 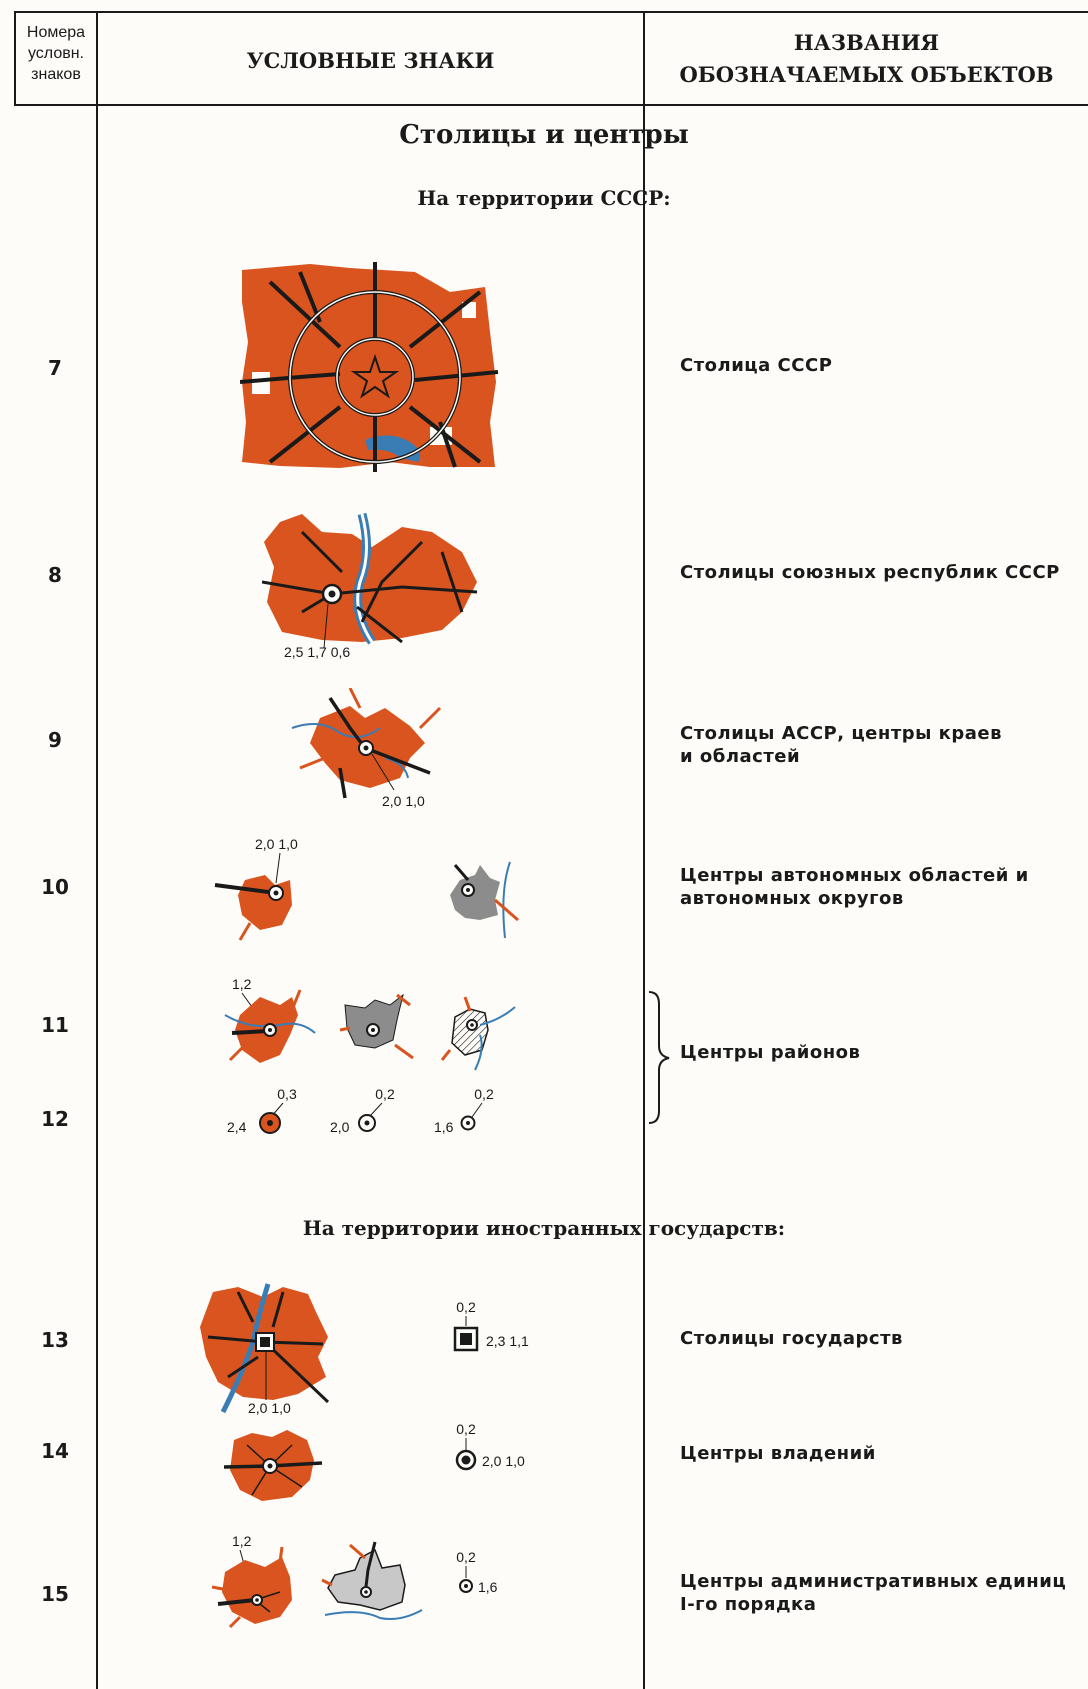 I want to click on table-left-border, so click(x=15, y=58).